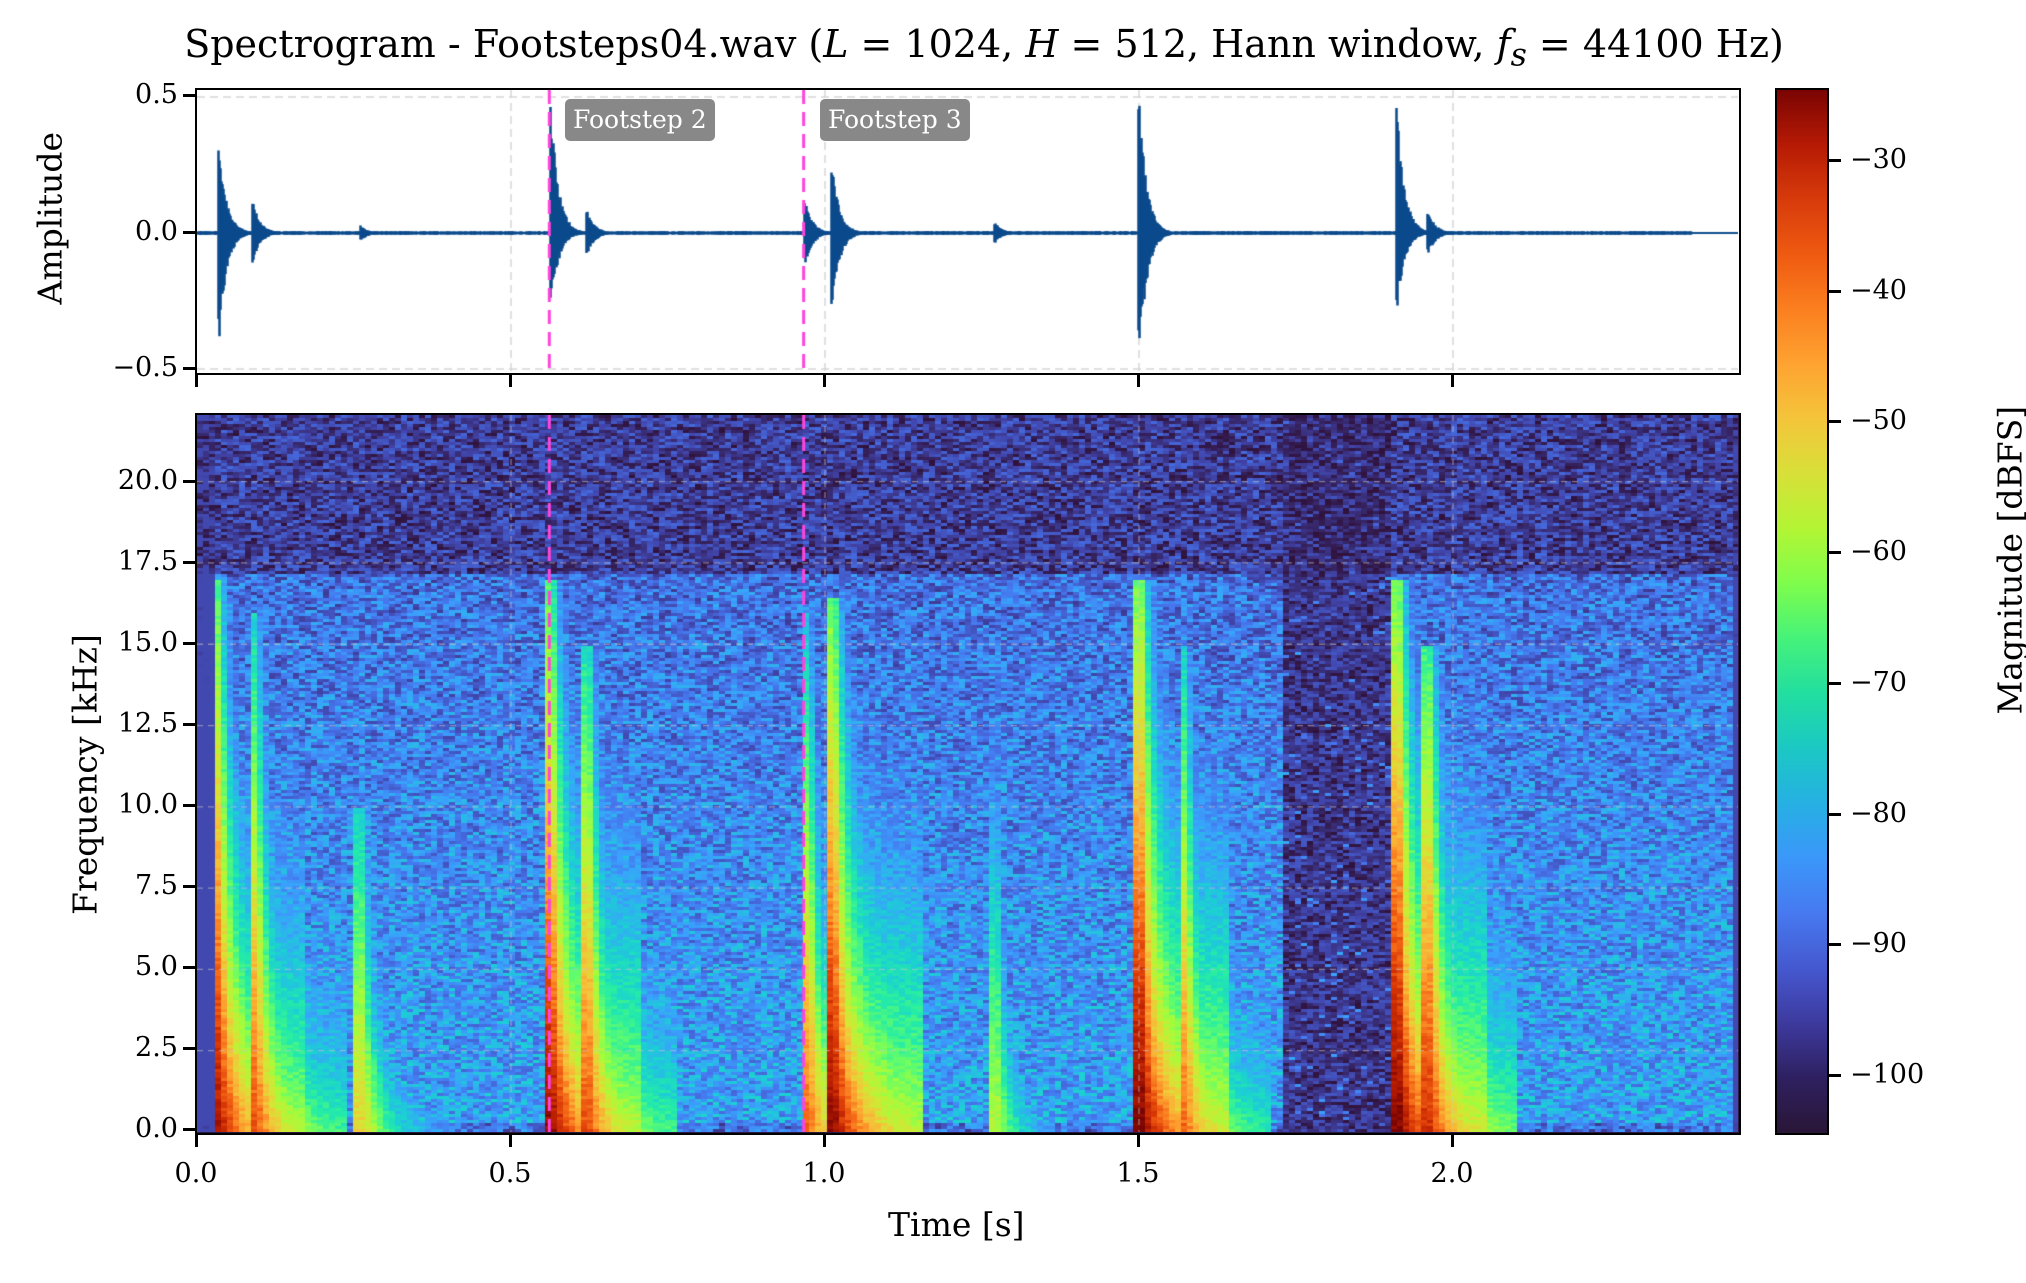  I want to click on title-fs-subscript: s, so click(1518, 55).